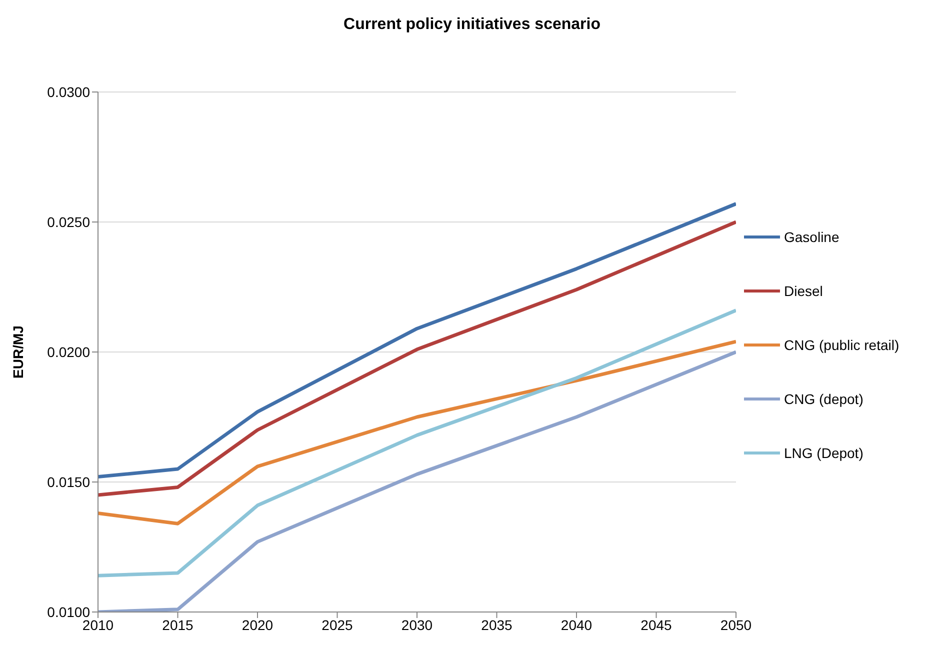  Describe the element at coordinates (258, 624) in the screenshot. I see `x-tick-label: 2020` at that location.